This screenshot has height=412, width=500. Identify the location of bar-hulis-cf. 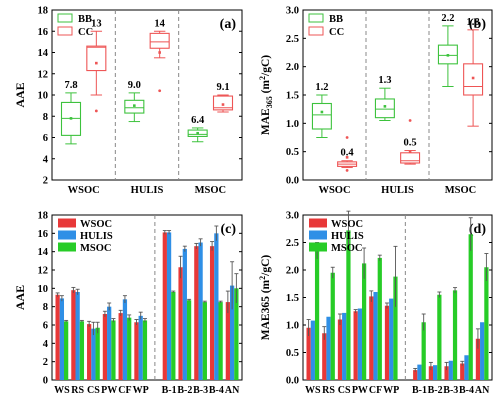
(375, 336).